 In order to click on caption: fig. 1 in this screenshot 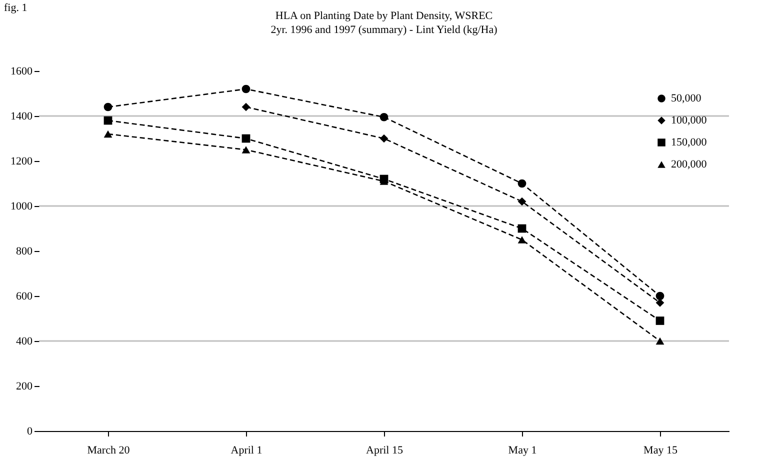, I will do `click(16, 8)`.